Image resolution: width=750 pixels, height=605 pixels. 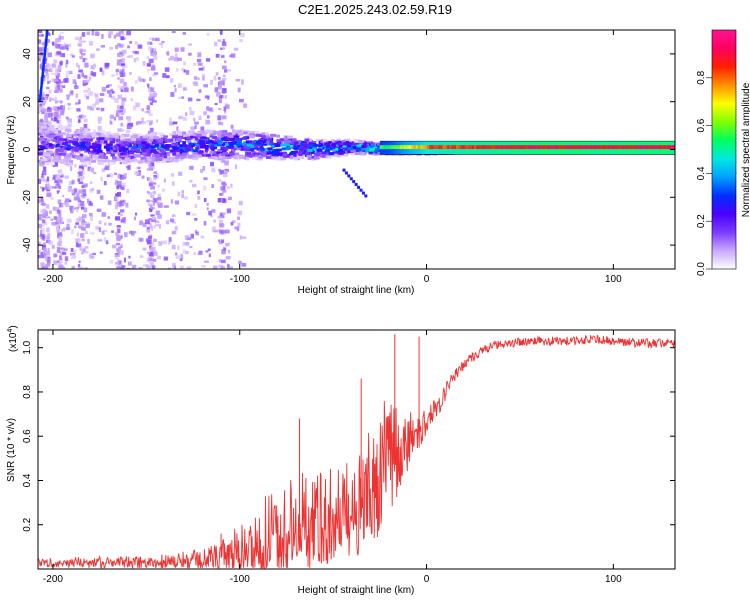 What do you see at coordinates (27, 244) in the screenshot?
I see `spectrogram-y-tick-label: -40` at bounding box center [27, 244].